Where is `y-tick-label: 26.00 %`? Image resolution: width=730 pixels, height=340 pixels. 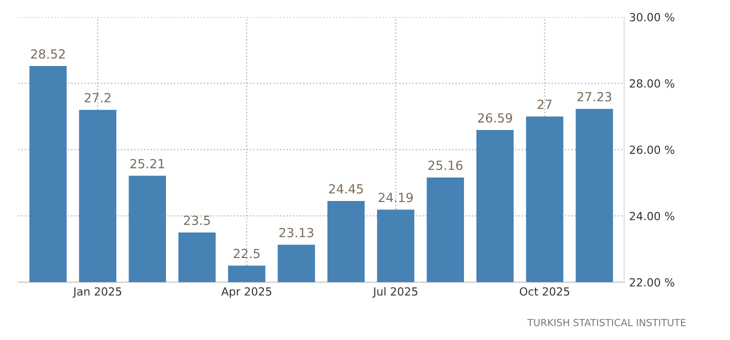
y-tick-label: 26.00 % is located at coordinates (652, 150).